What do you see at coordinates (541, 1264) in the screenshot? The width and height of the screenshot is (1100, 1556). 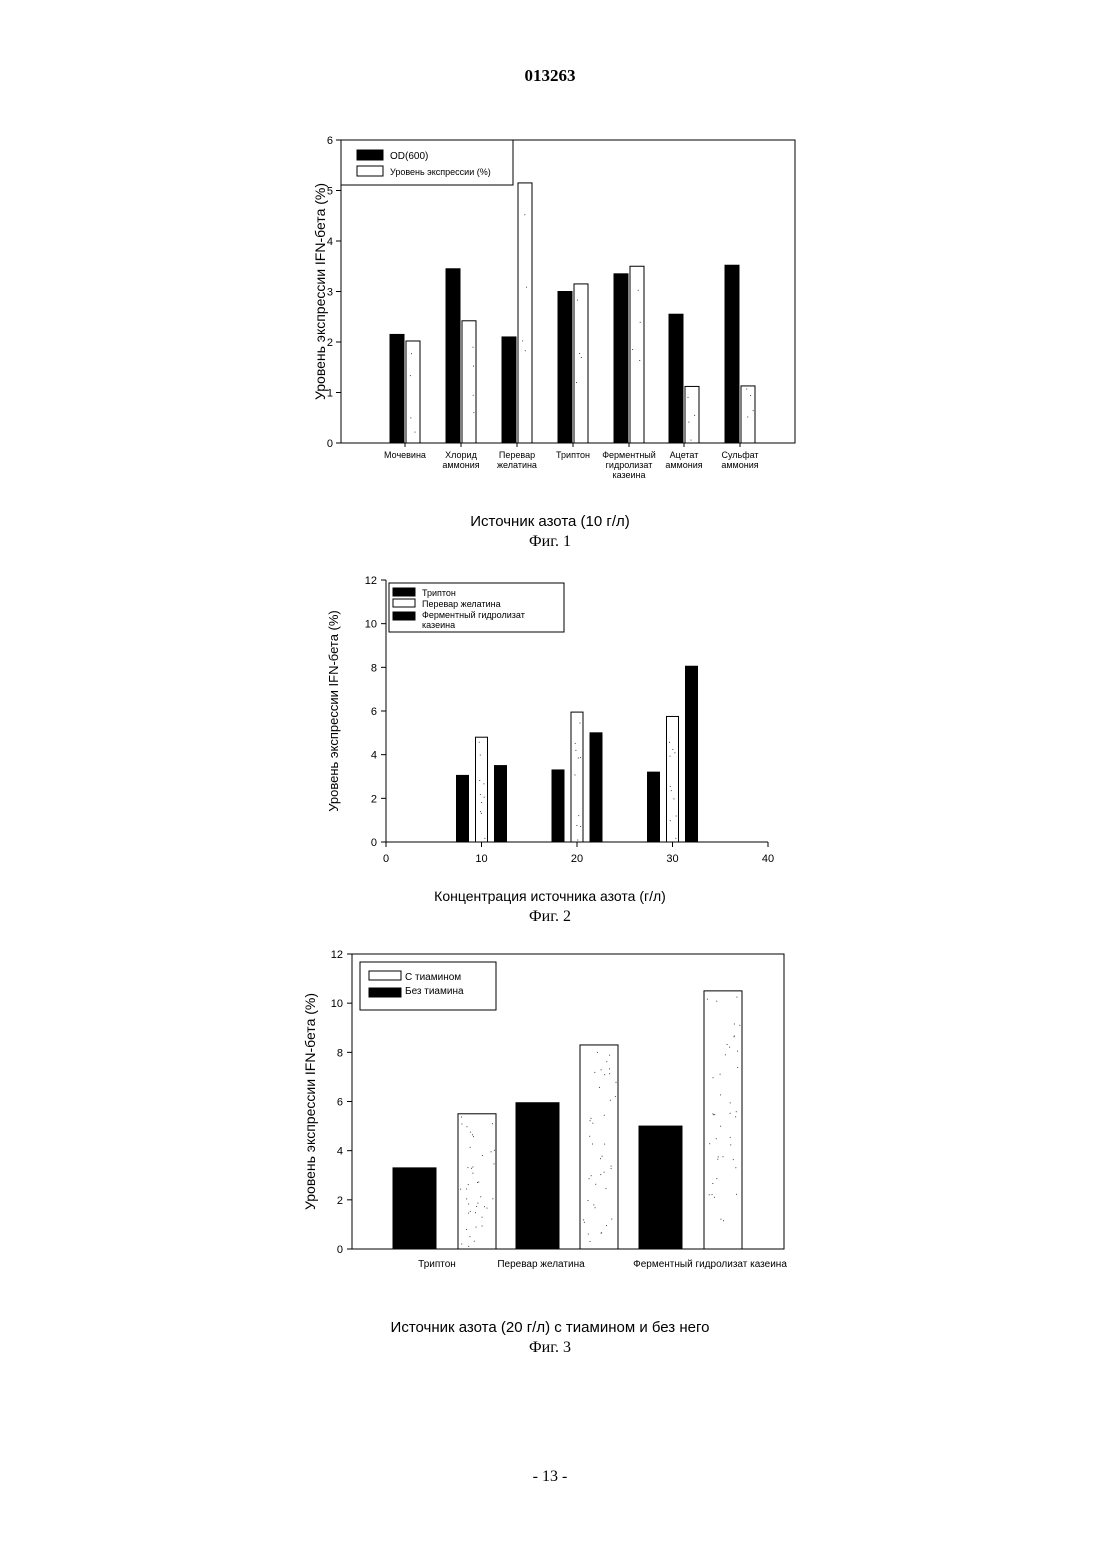 I see `x-category-label: Перевар желатина` at bounding box center [541, 1264].